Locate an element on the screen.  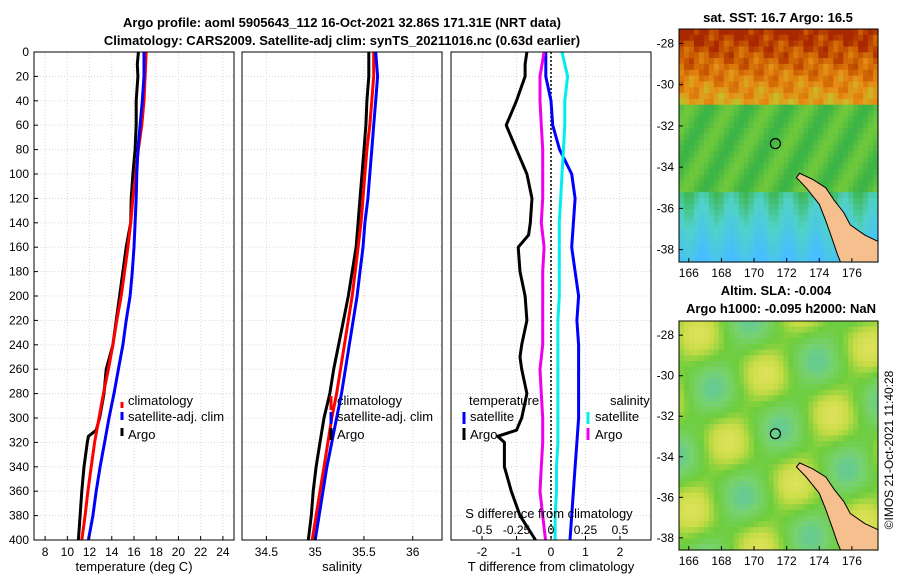
y-tick-label: 220 is located at coordinates (19, 320).